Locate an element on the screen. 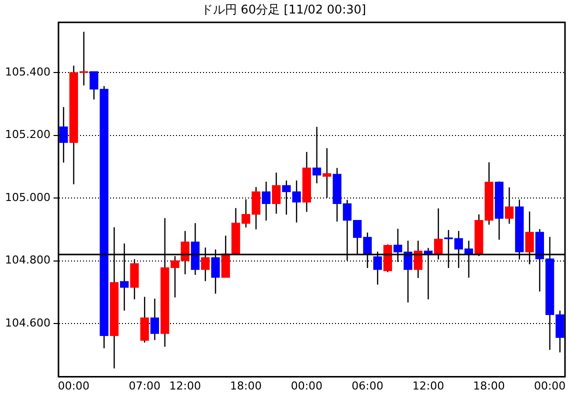  x-tick-label: 07:00 is located at coordinates (144, 385).